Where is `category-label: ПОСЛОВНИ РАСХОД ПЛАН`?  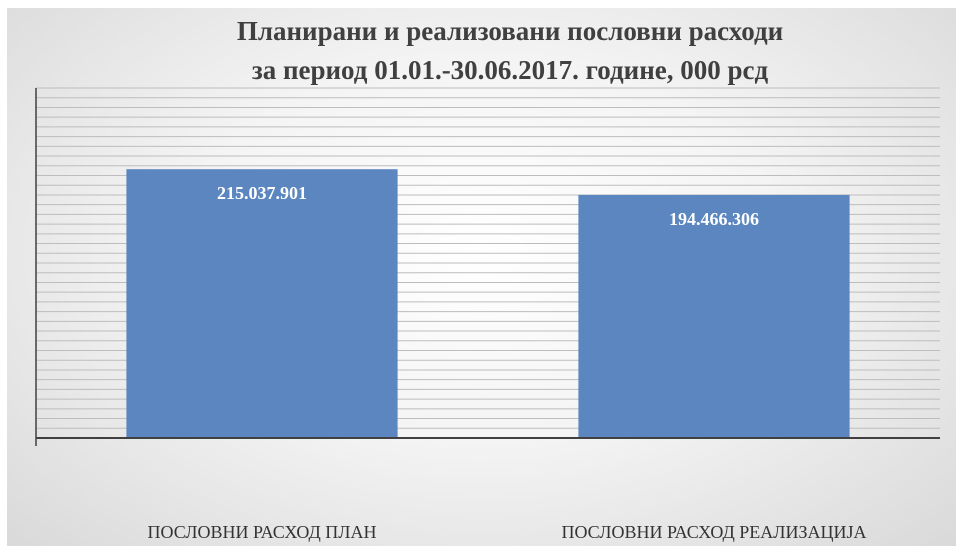
category-label: ПОСЛОВНИ РАСХОД ПЛАН is located at coordinates (261, 532).